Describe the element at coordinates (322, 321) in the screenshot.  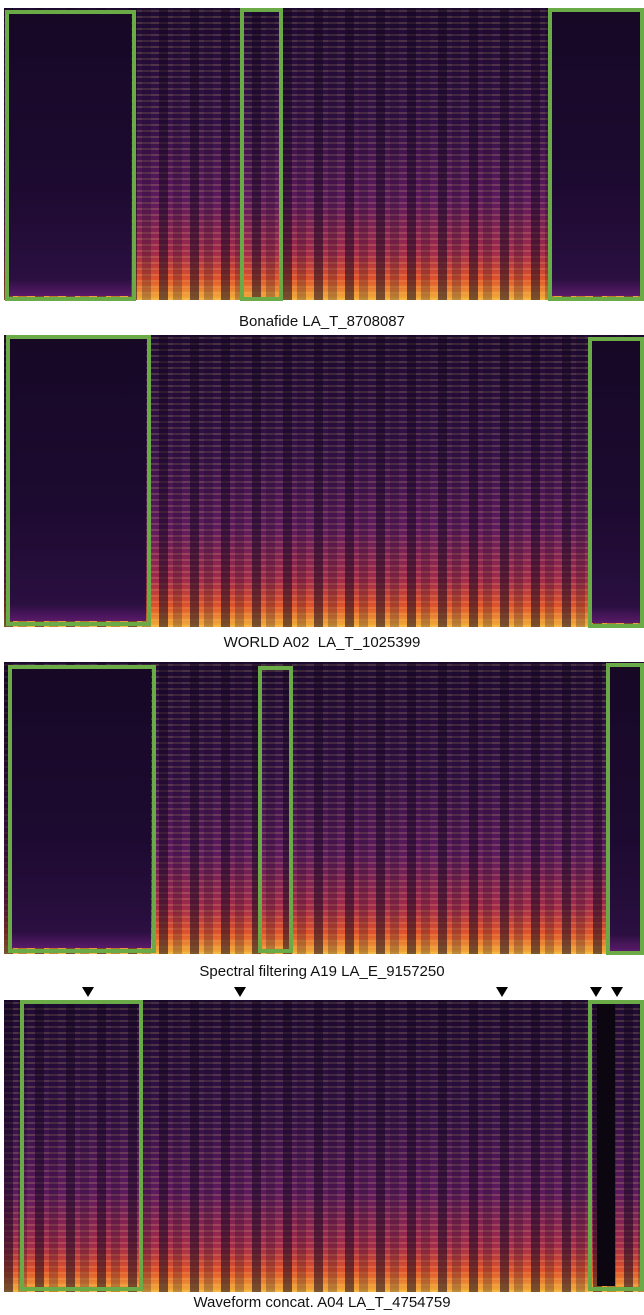
I see `caption: Bonafide LA_T_8708087` at that location.